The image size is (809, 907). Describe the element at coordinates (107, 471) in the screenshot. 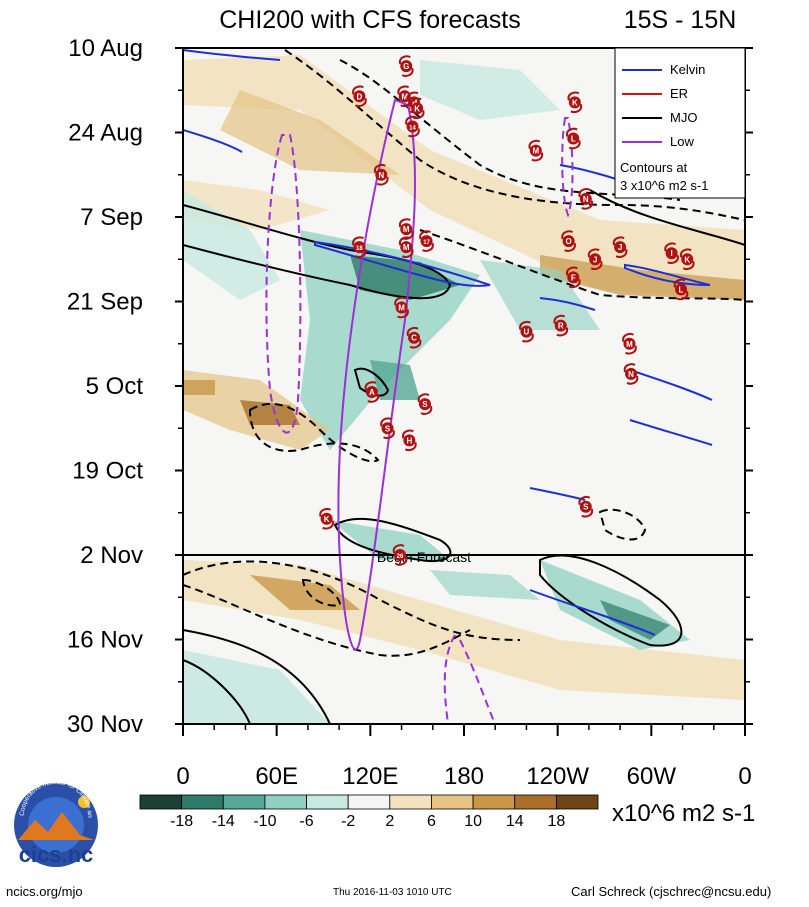

I see `y-tick-label: 19 Oct` at that location.